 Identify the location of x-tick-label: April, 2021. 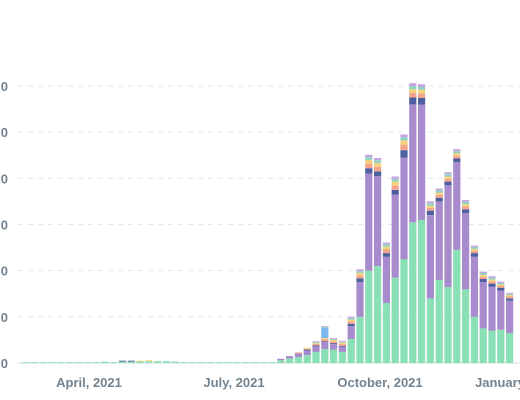
(89, 382).